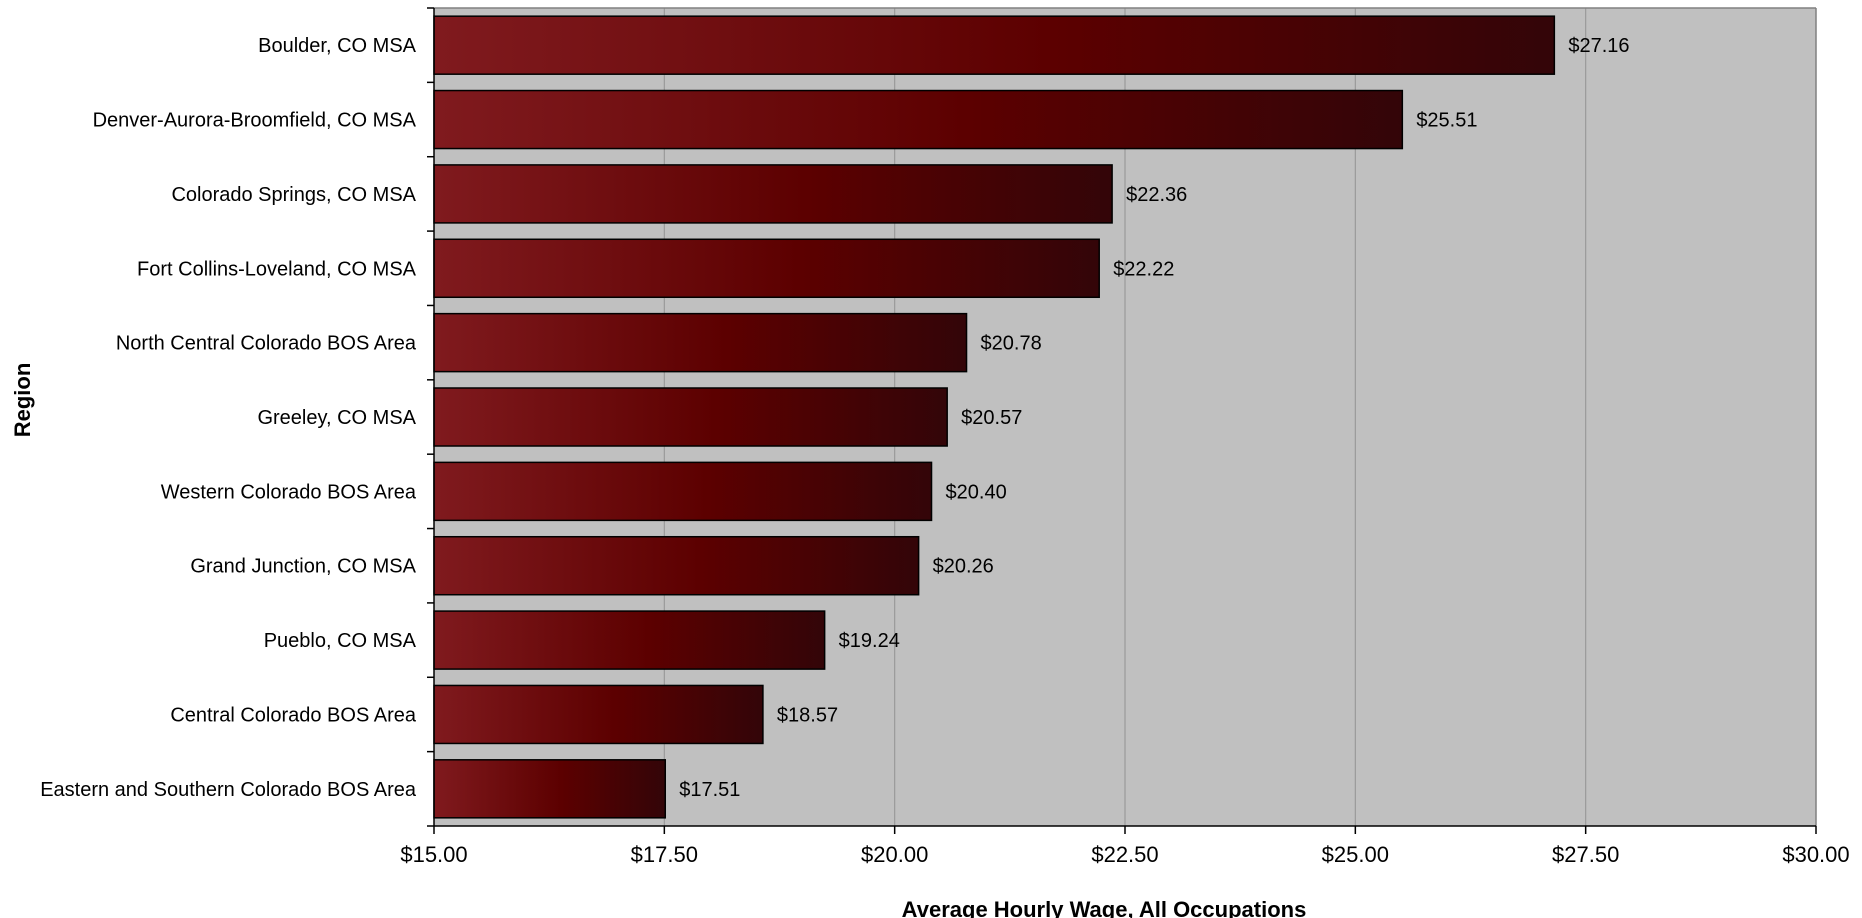 This screenshot has width=1862, height=918. I want to click on data-label: $20.26, so click(963, 567).